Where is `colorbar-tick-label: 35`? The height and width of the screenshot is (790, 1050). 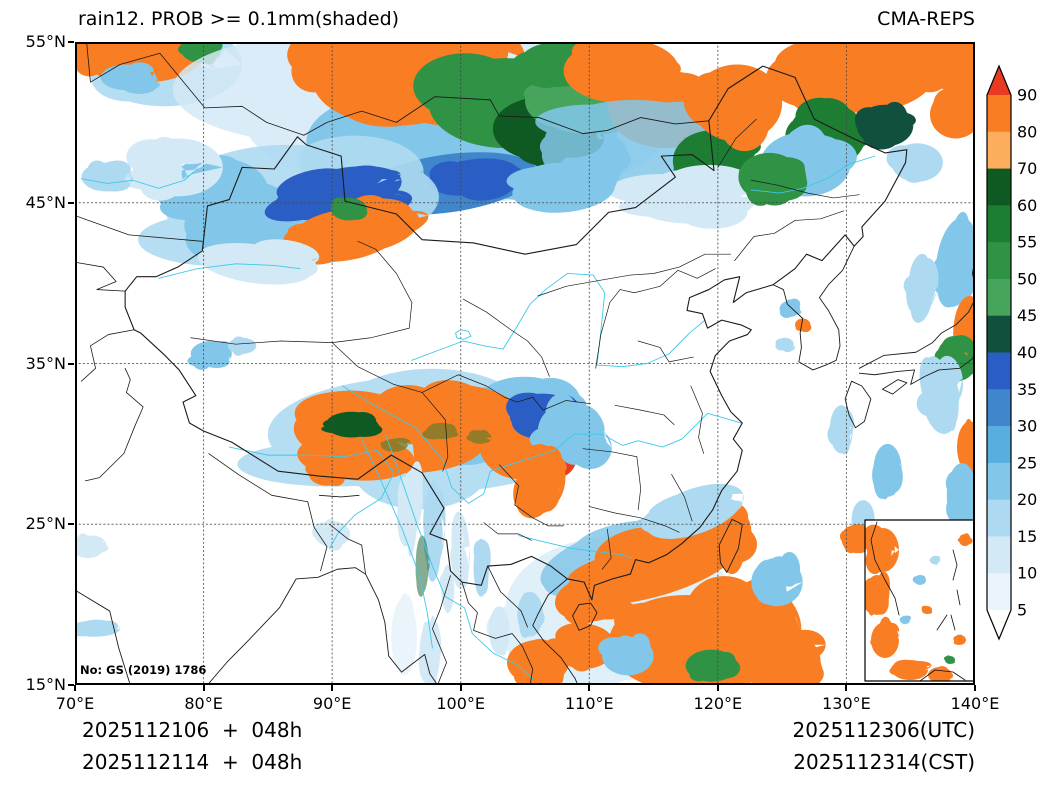 colorbar-tick-label: 35 is located at coordinates (1027, 389).